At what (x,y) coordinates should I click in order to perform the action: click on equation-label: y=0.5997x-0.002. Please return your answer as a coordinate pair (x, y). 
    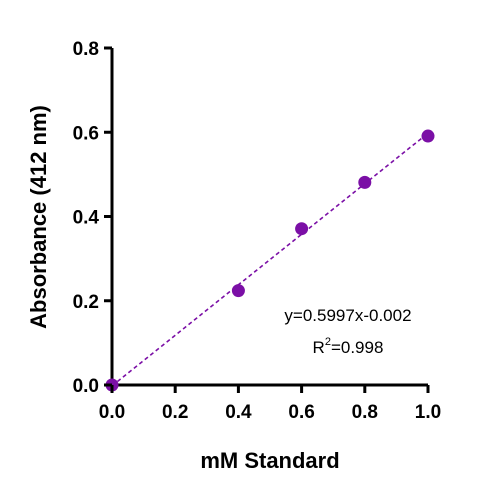
    Looking at the image, I should click on (347, 315).